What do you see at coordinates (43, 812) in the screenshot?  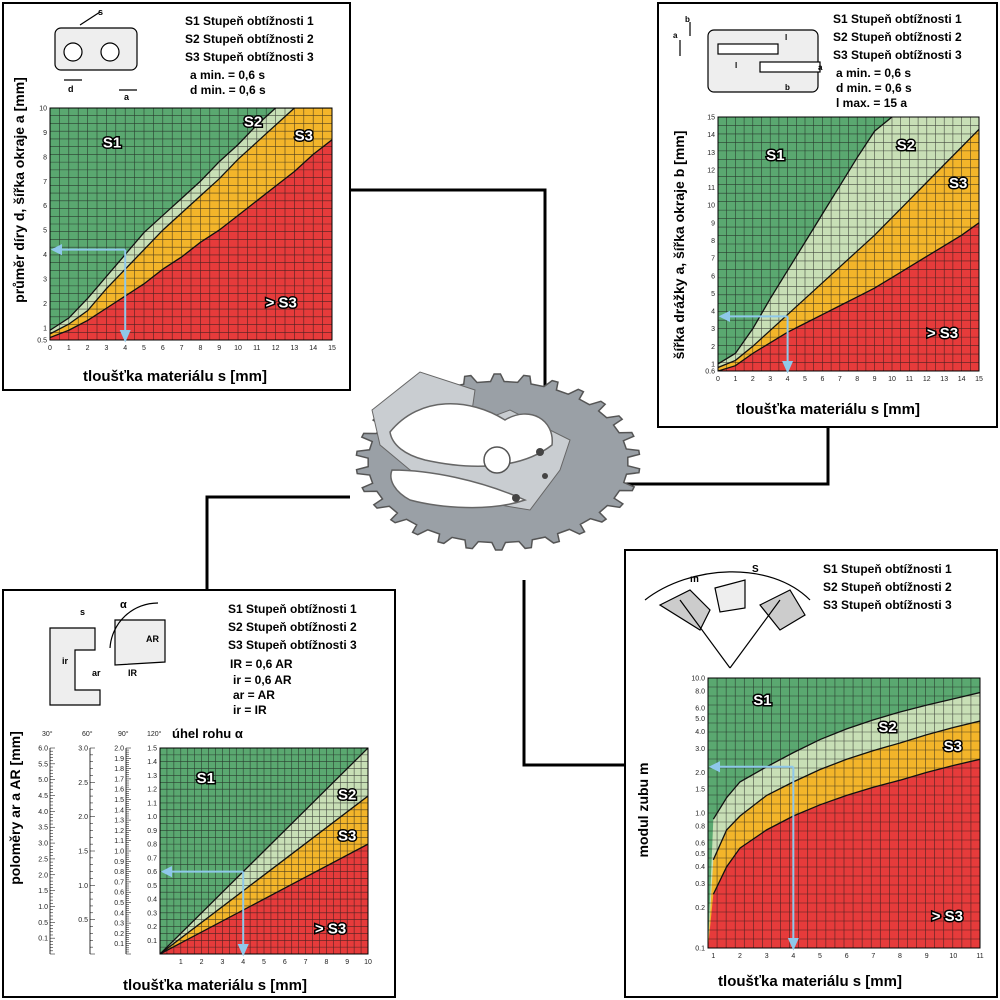 I see `angle-scale-tick-label: 4.0` at bounding box center [43, 812].